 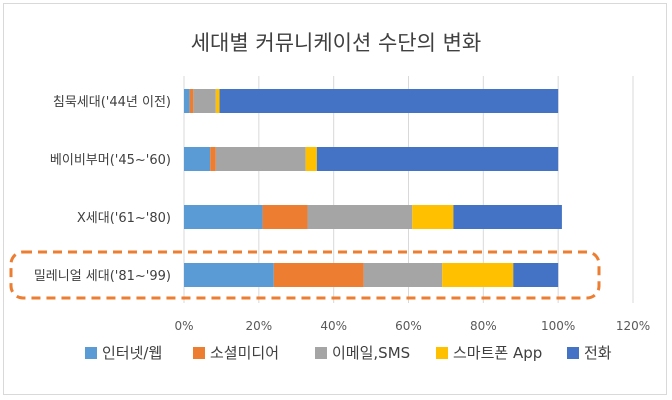 What do you see at coordinates (633, 326) in the screenshot?
I see `x-tick-label-6: 120%` at bounding box center [633, 326].